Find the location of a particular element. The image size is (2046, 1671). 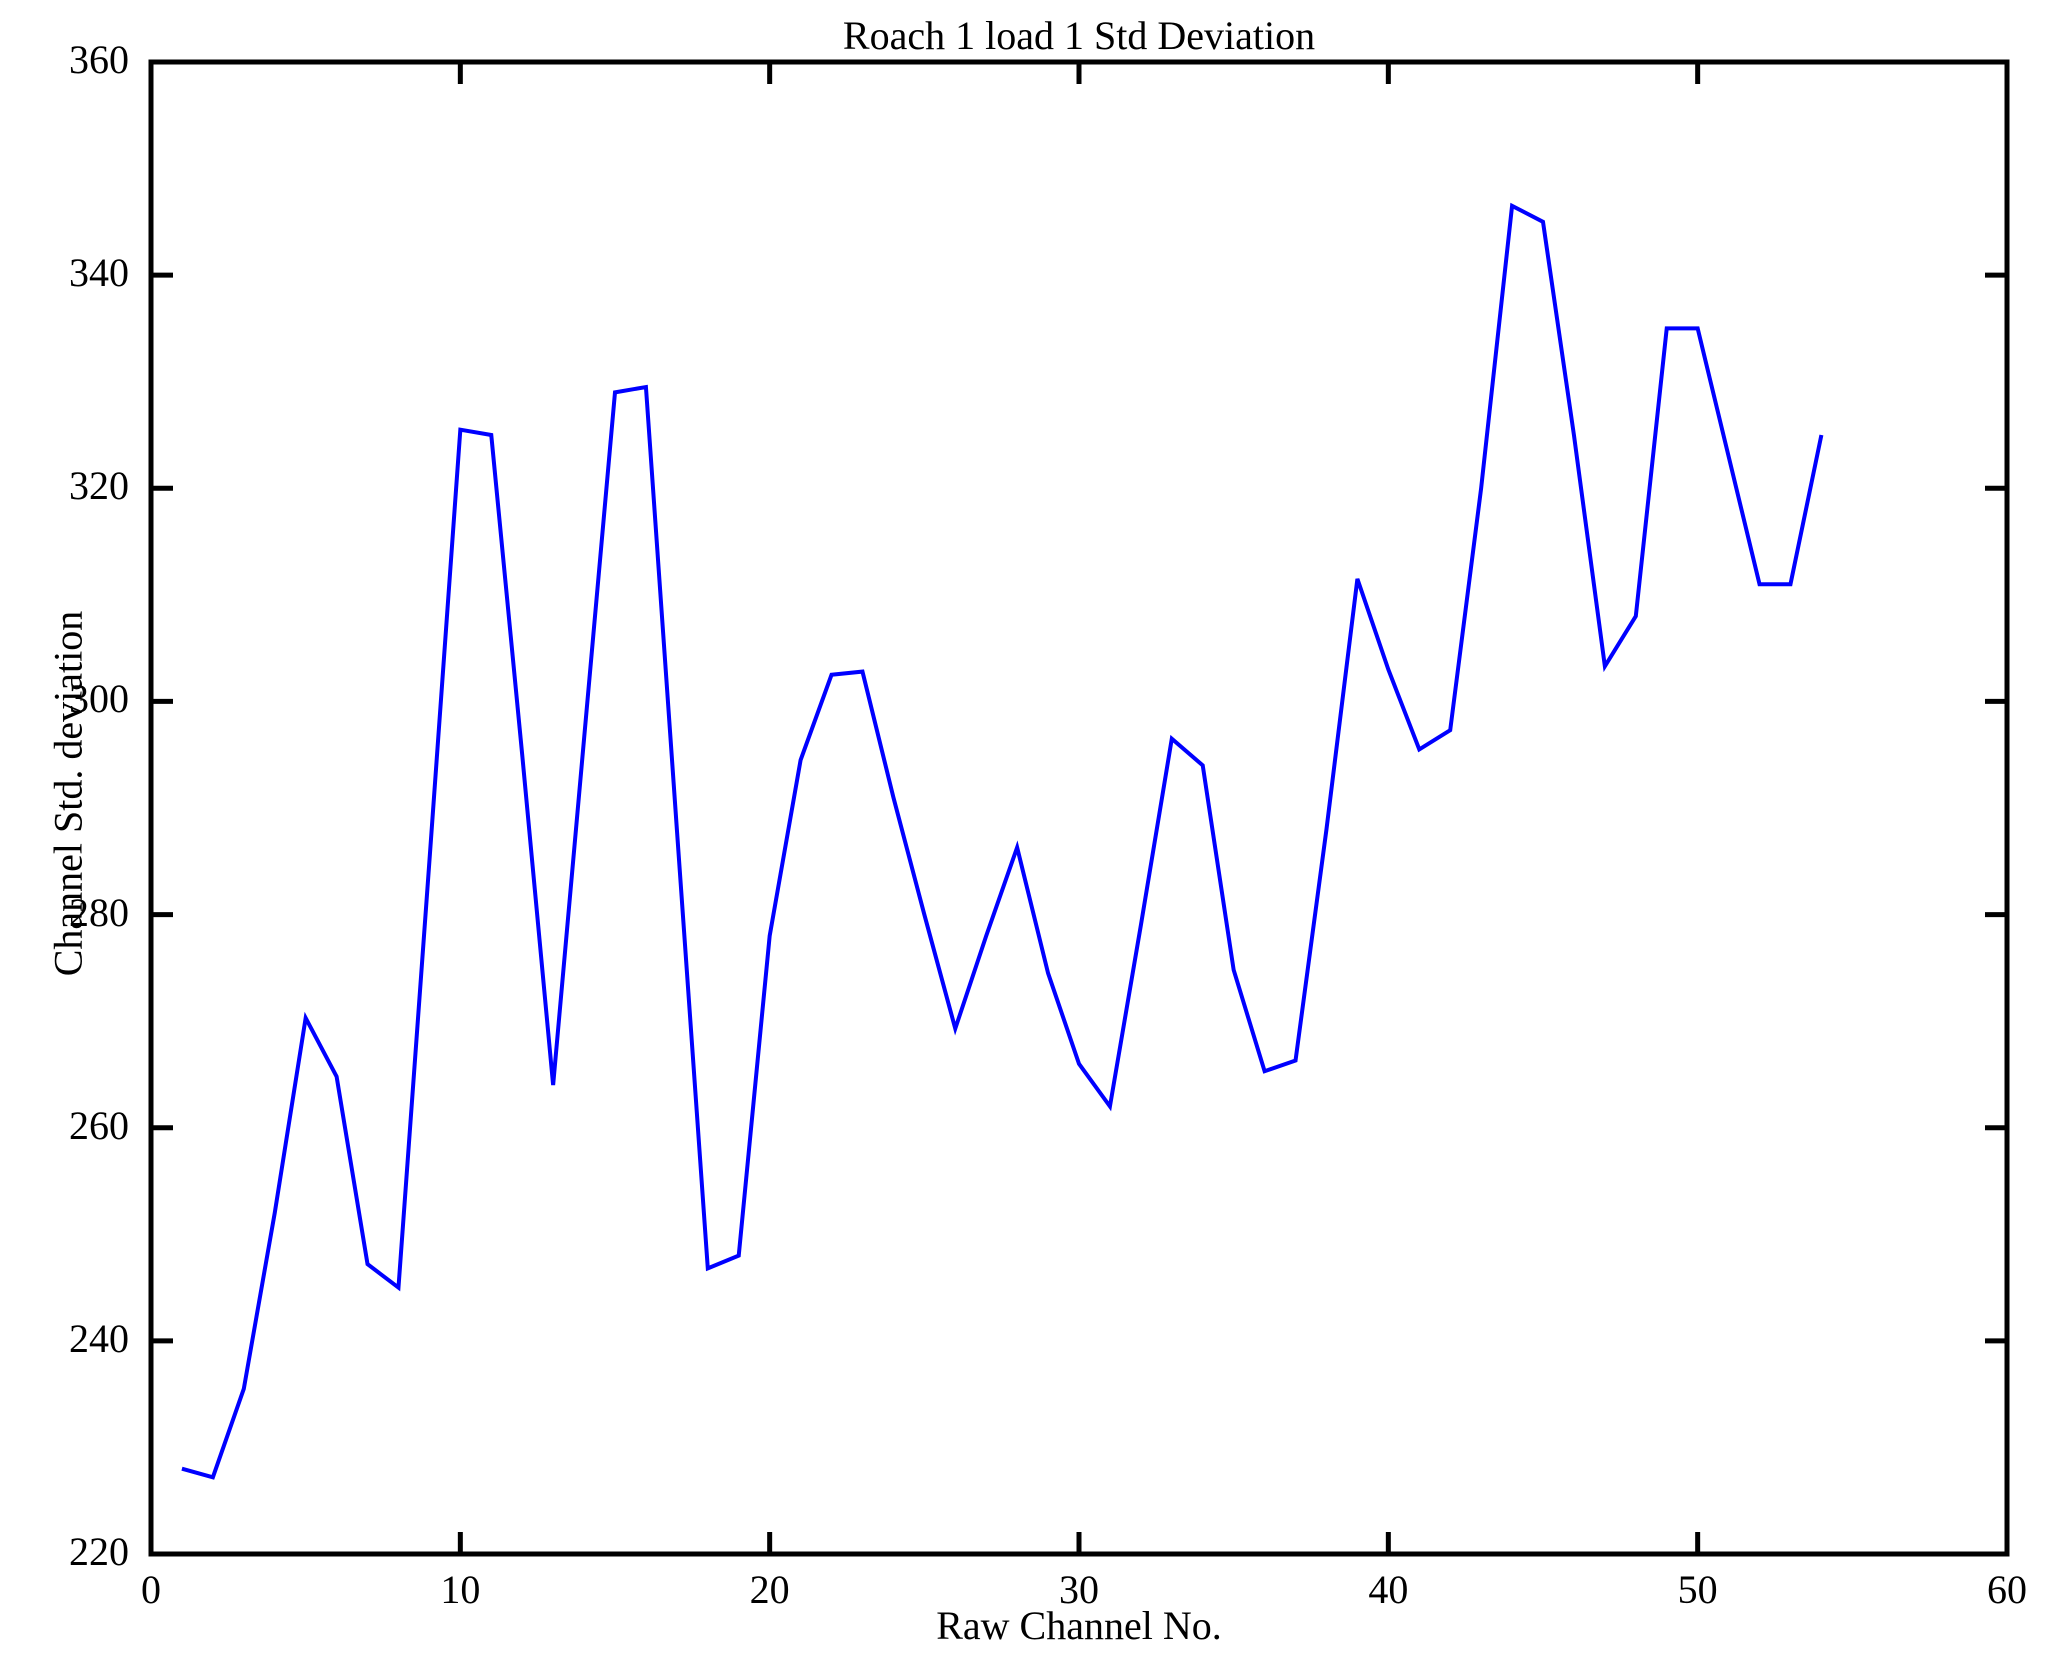

chart-title: Roach 1 load 1 Std Deviation is located at coordinates (1079, 35).